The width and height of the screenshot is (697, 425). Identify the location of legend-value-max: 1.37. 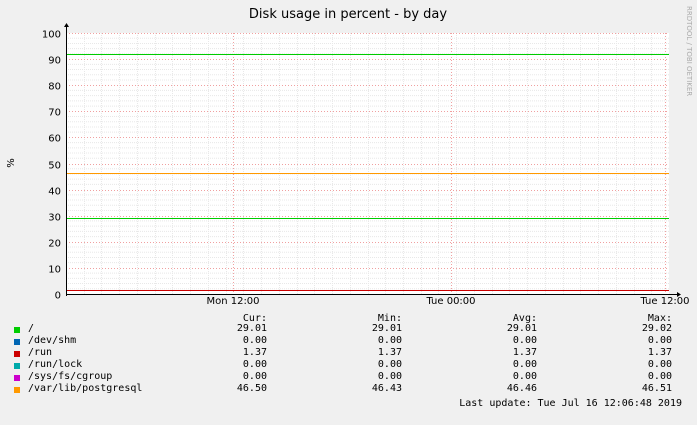
(659, 352).